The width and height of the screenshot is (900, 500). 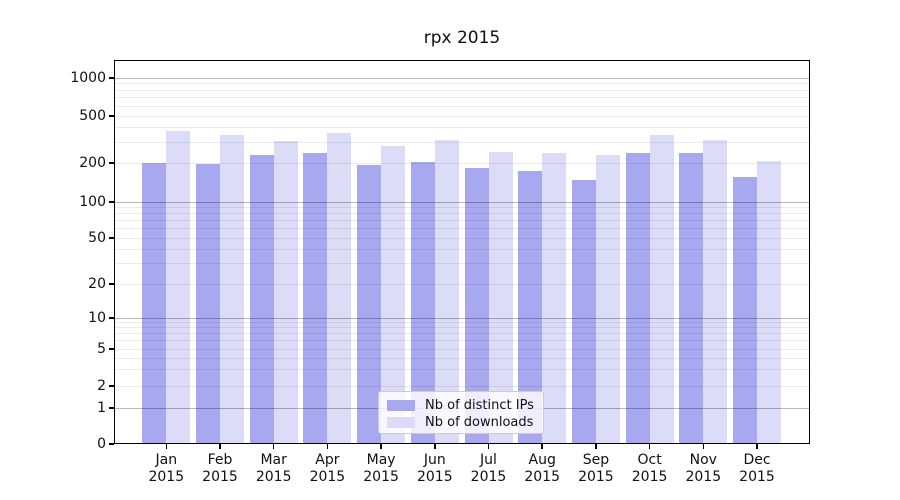 I want to click on legend-swatch-downloads, so click(x=401, y=422).